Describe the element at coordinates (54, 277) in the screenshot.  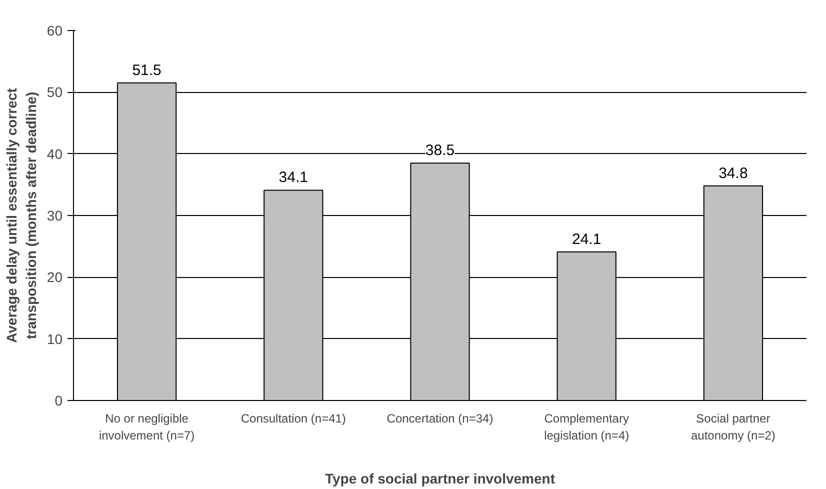
I see `y-tick-label: 20` at that location.